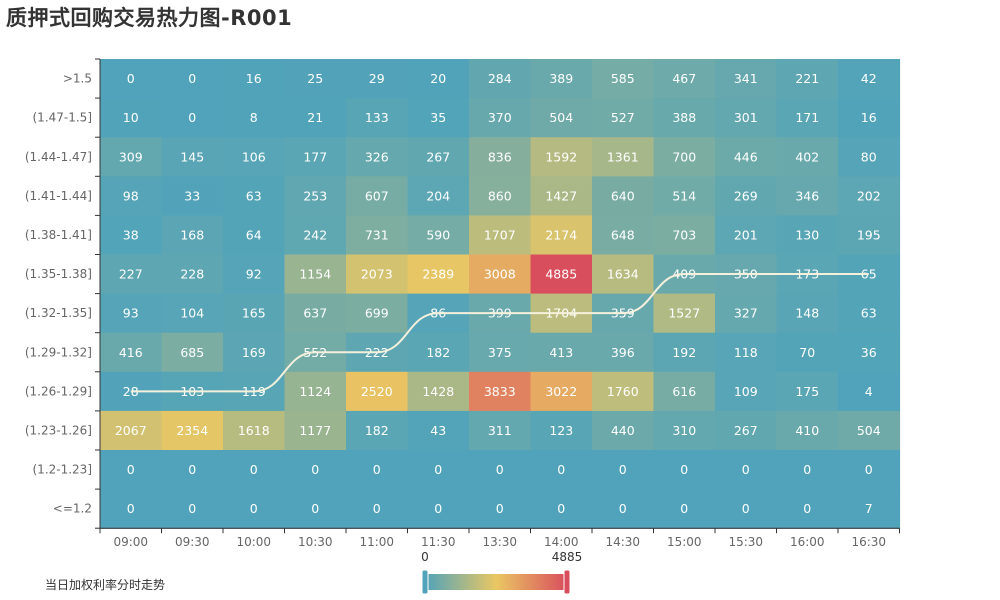 The image size is (1000, 600). I want to click on visual-map-max-handle, so click(567, 582).